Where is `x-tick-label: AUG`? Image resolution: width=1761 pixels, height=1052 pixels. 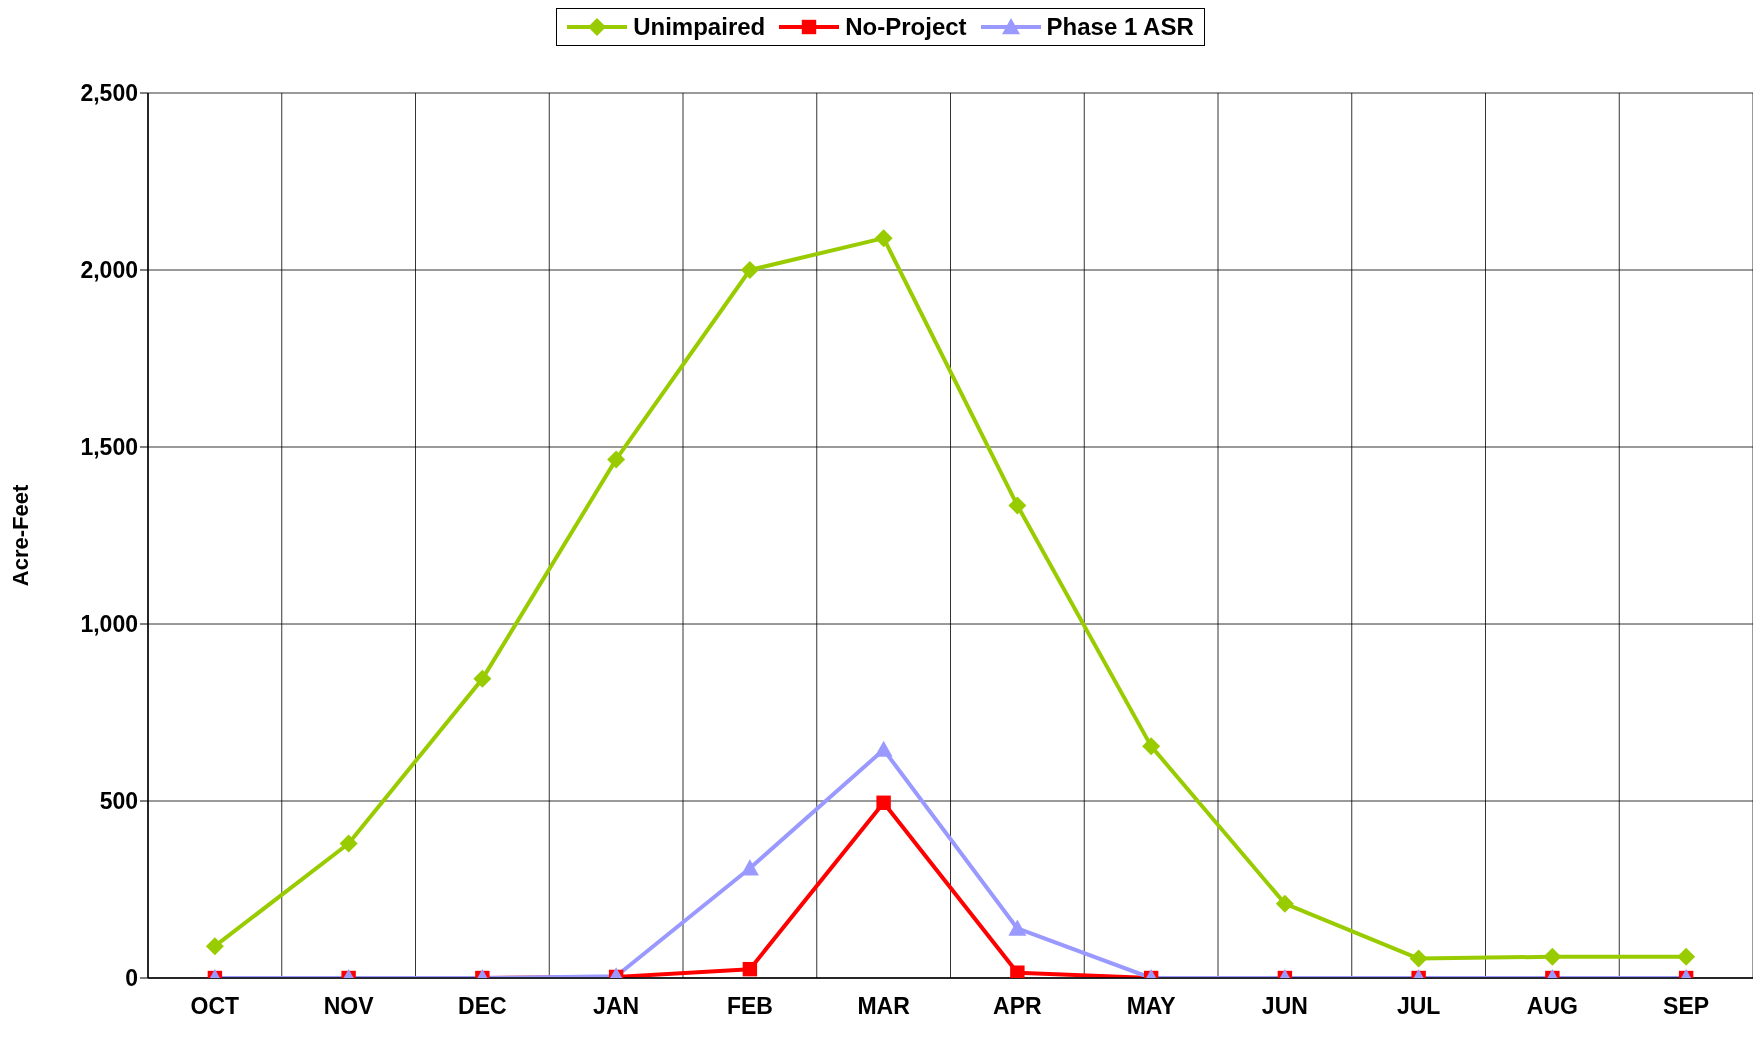
x-tick-label: AUG is located at coordinates (1552, 1006).